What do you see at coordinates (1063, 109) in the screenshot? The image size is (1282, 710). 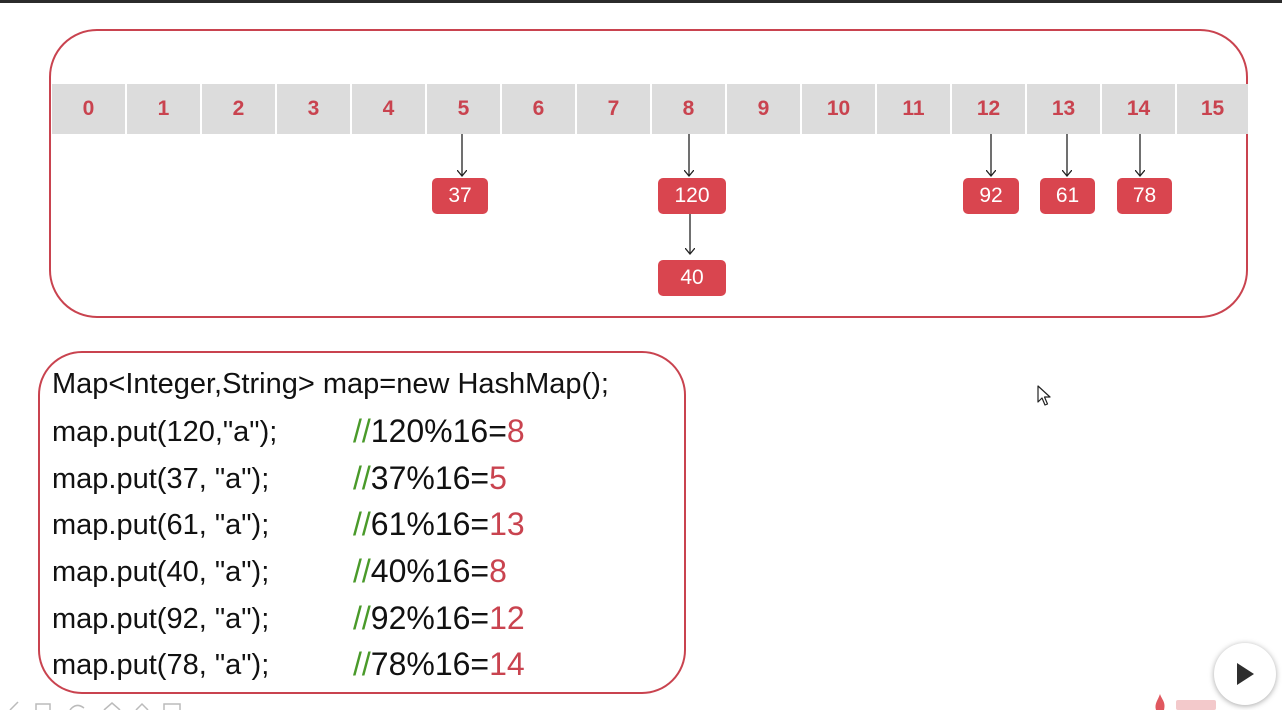 I see `bucket-13: 13` at bounding box center [1063, 109].